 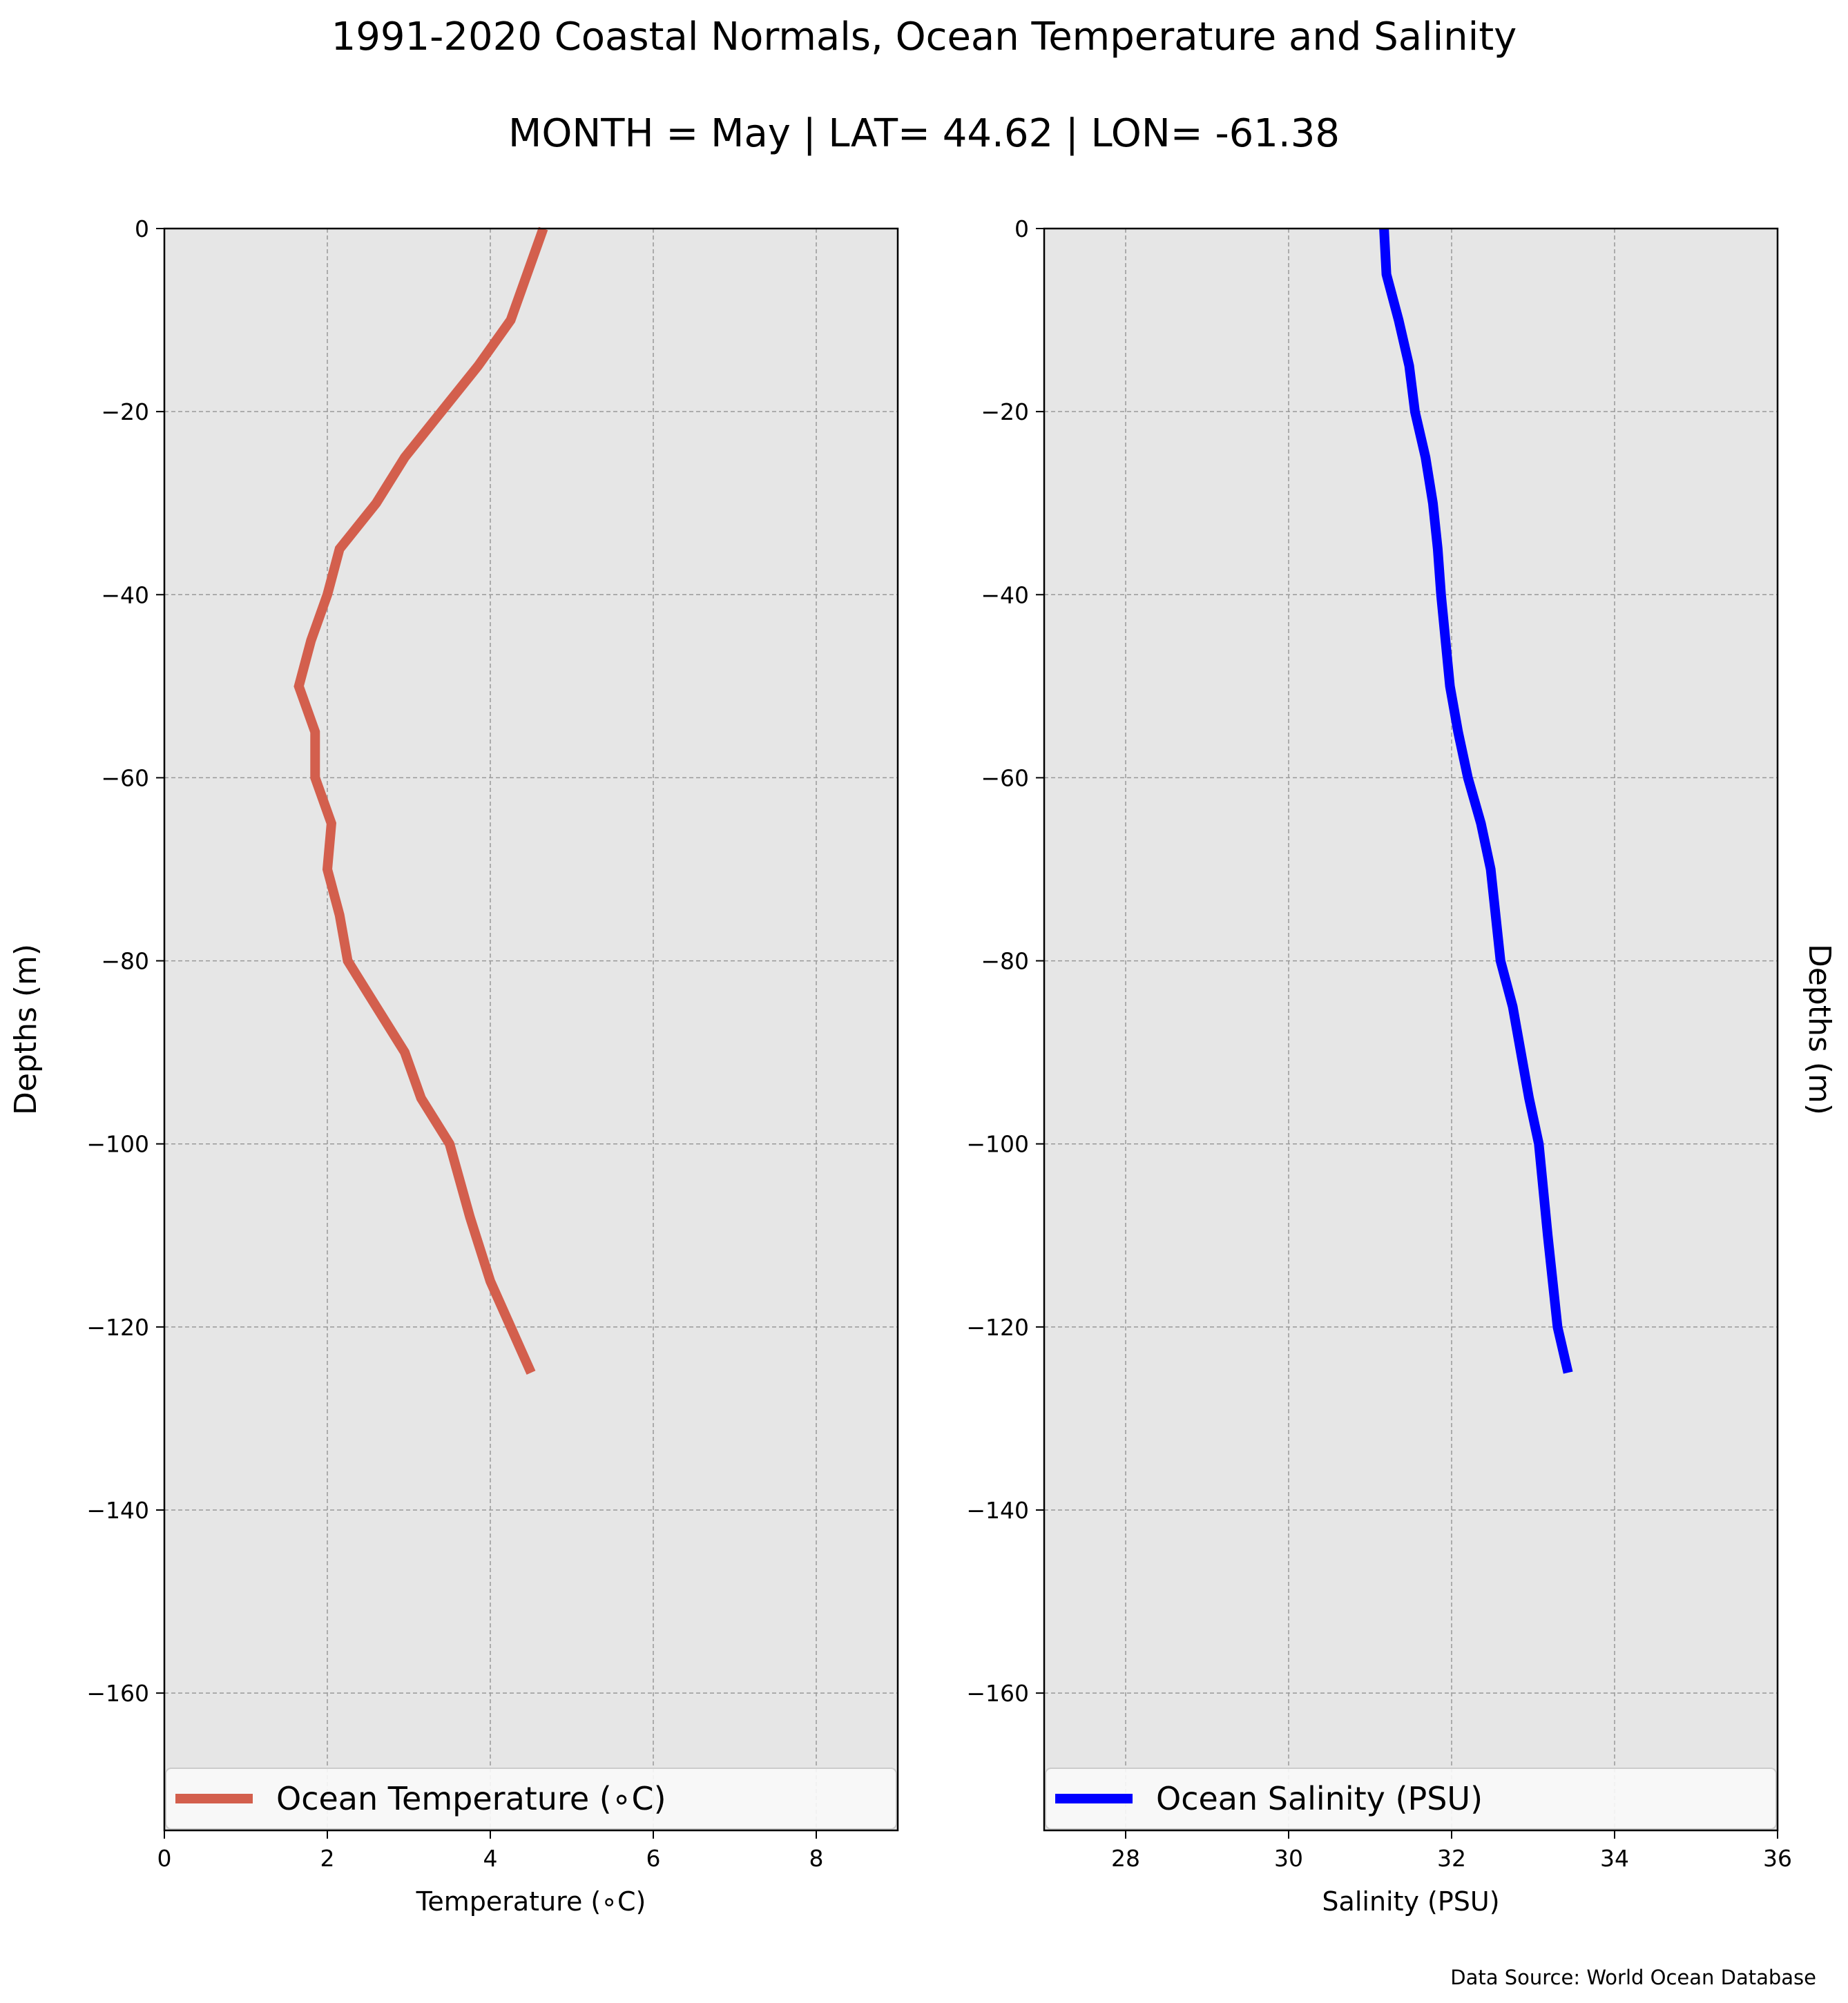 I want to click on temperature-y-tick-label: 0, so click(x=142, y=229).